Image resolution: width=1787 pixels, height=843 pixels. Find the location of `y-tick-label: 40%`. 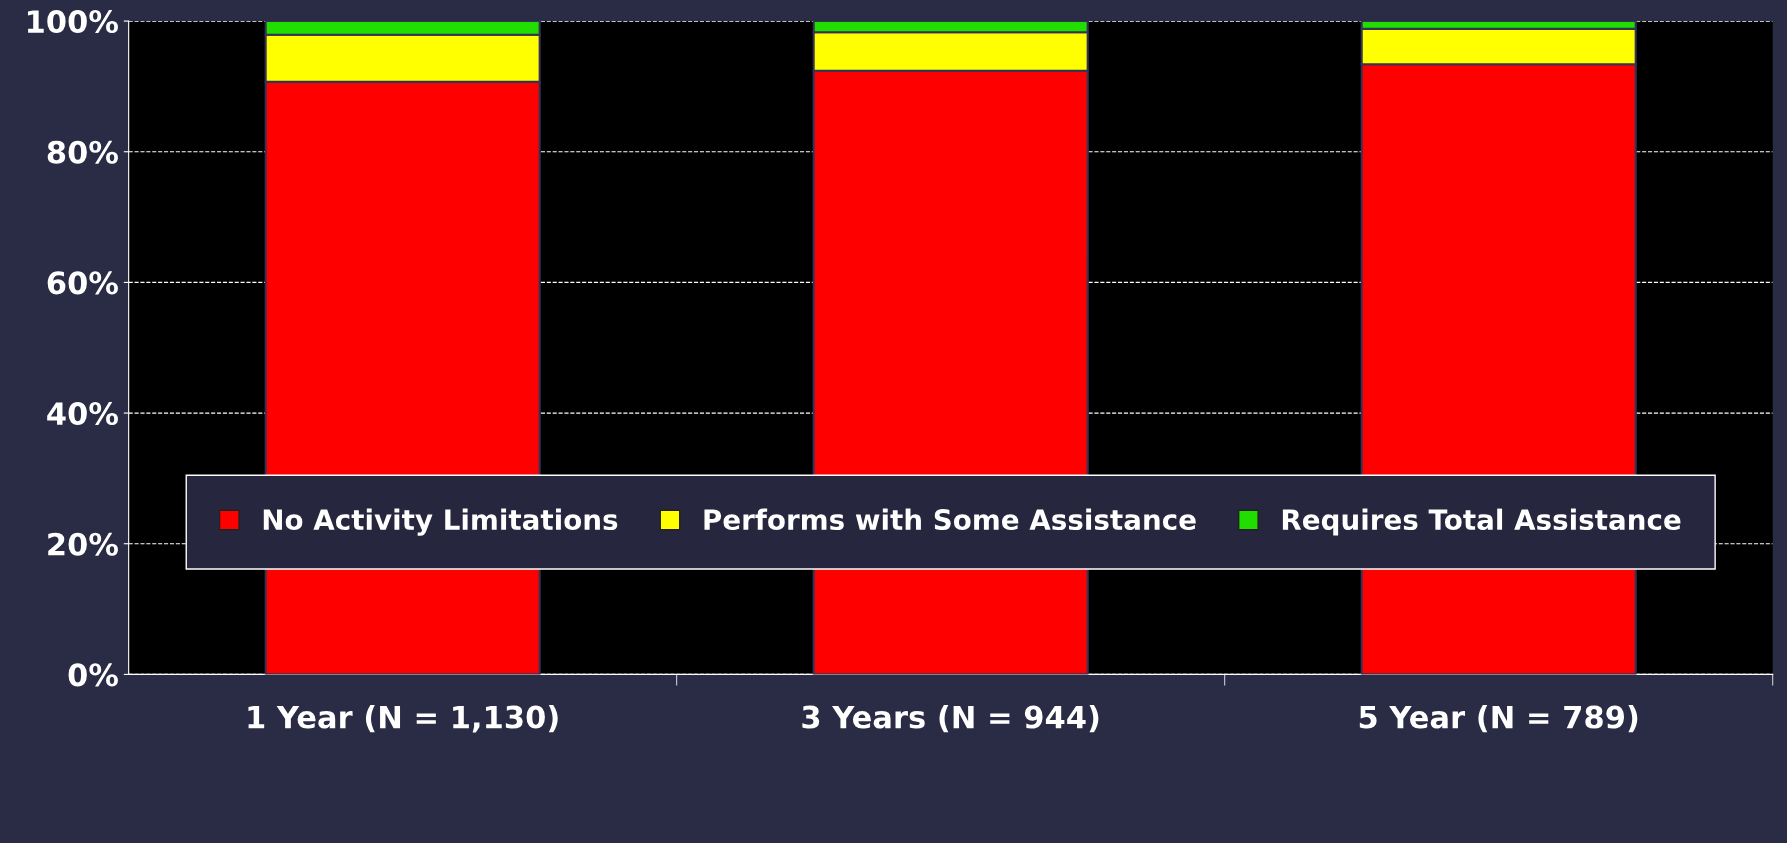

y-tick-label: 40% is located at coordinates (82, 414).